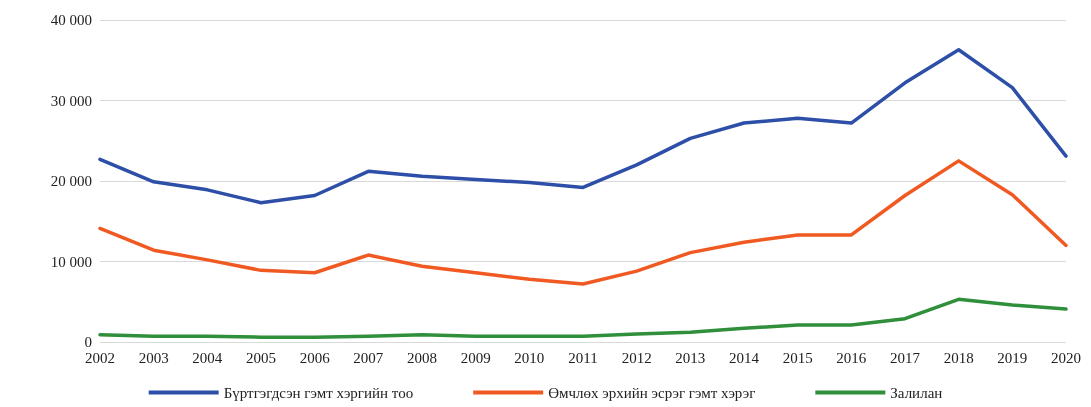 The height and width of the screenshot is (407, 1091). Describe the element at coordinates (207, 357) in the screenshot. I see `x-tick-label: 2004` at that location.